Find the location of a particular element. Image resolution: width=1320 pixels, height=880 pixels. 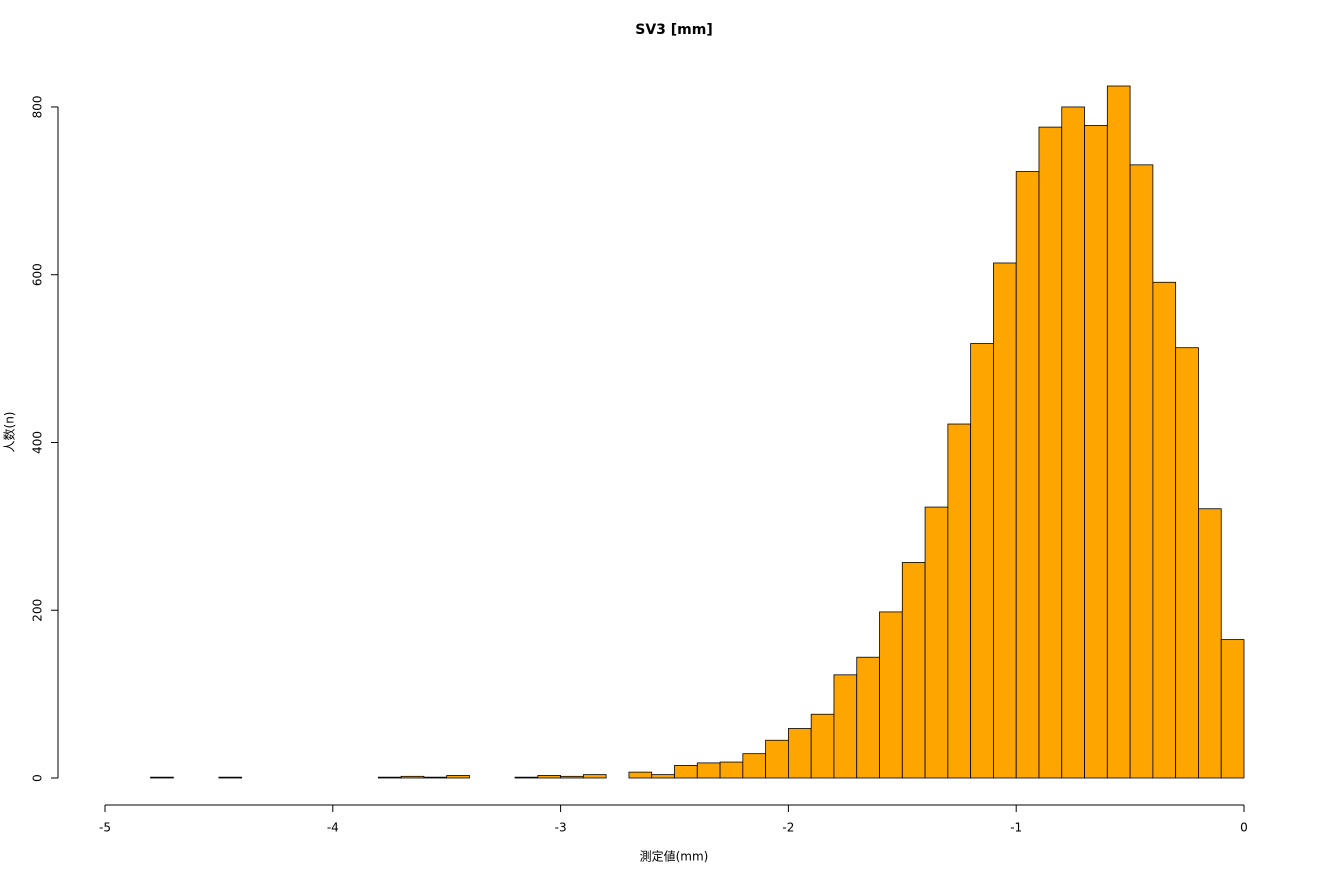

x-tick-label: -5 is located at coordinates (105, 828).